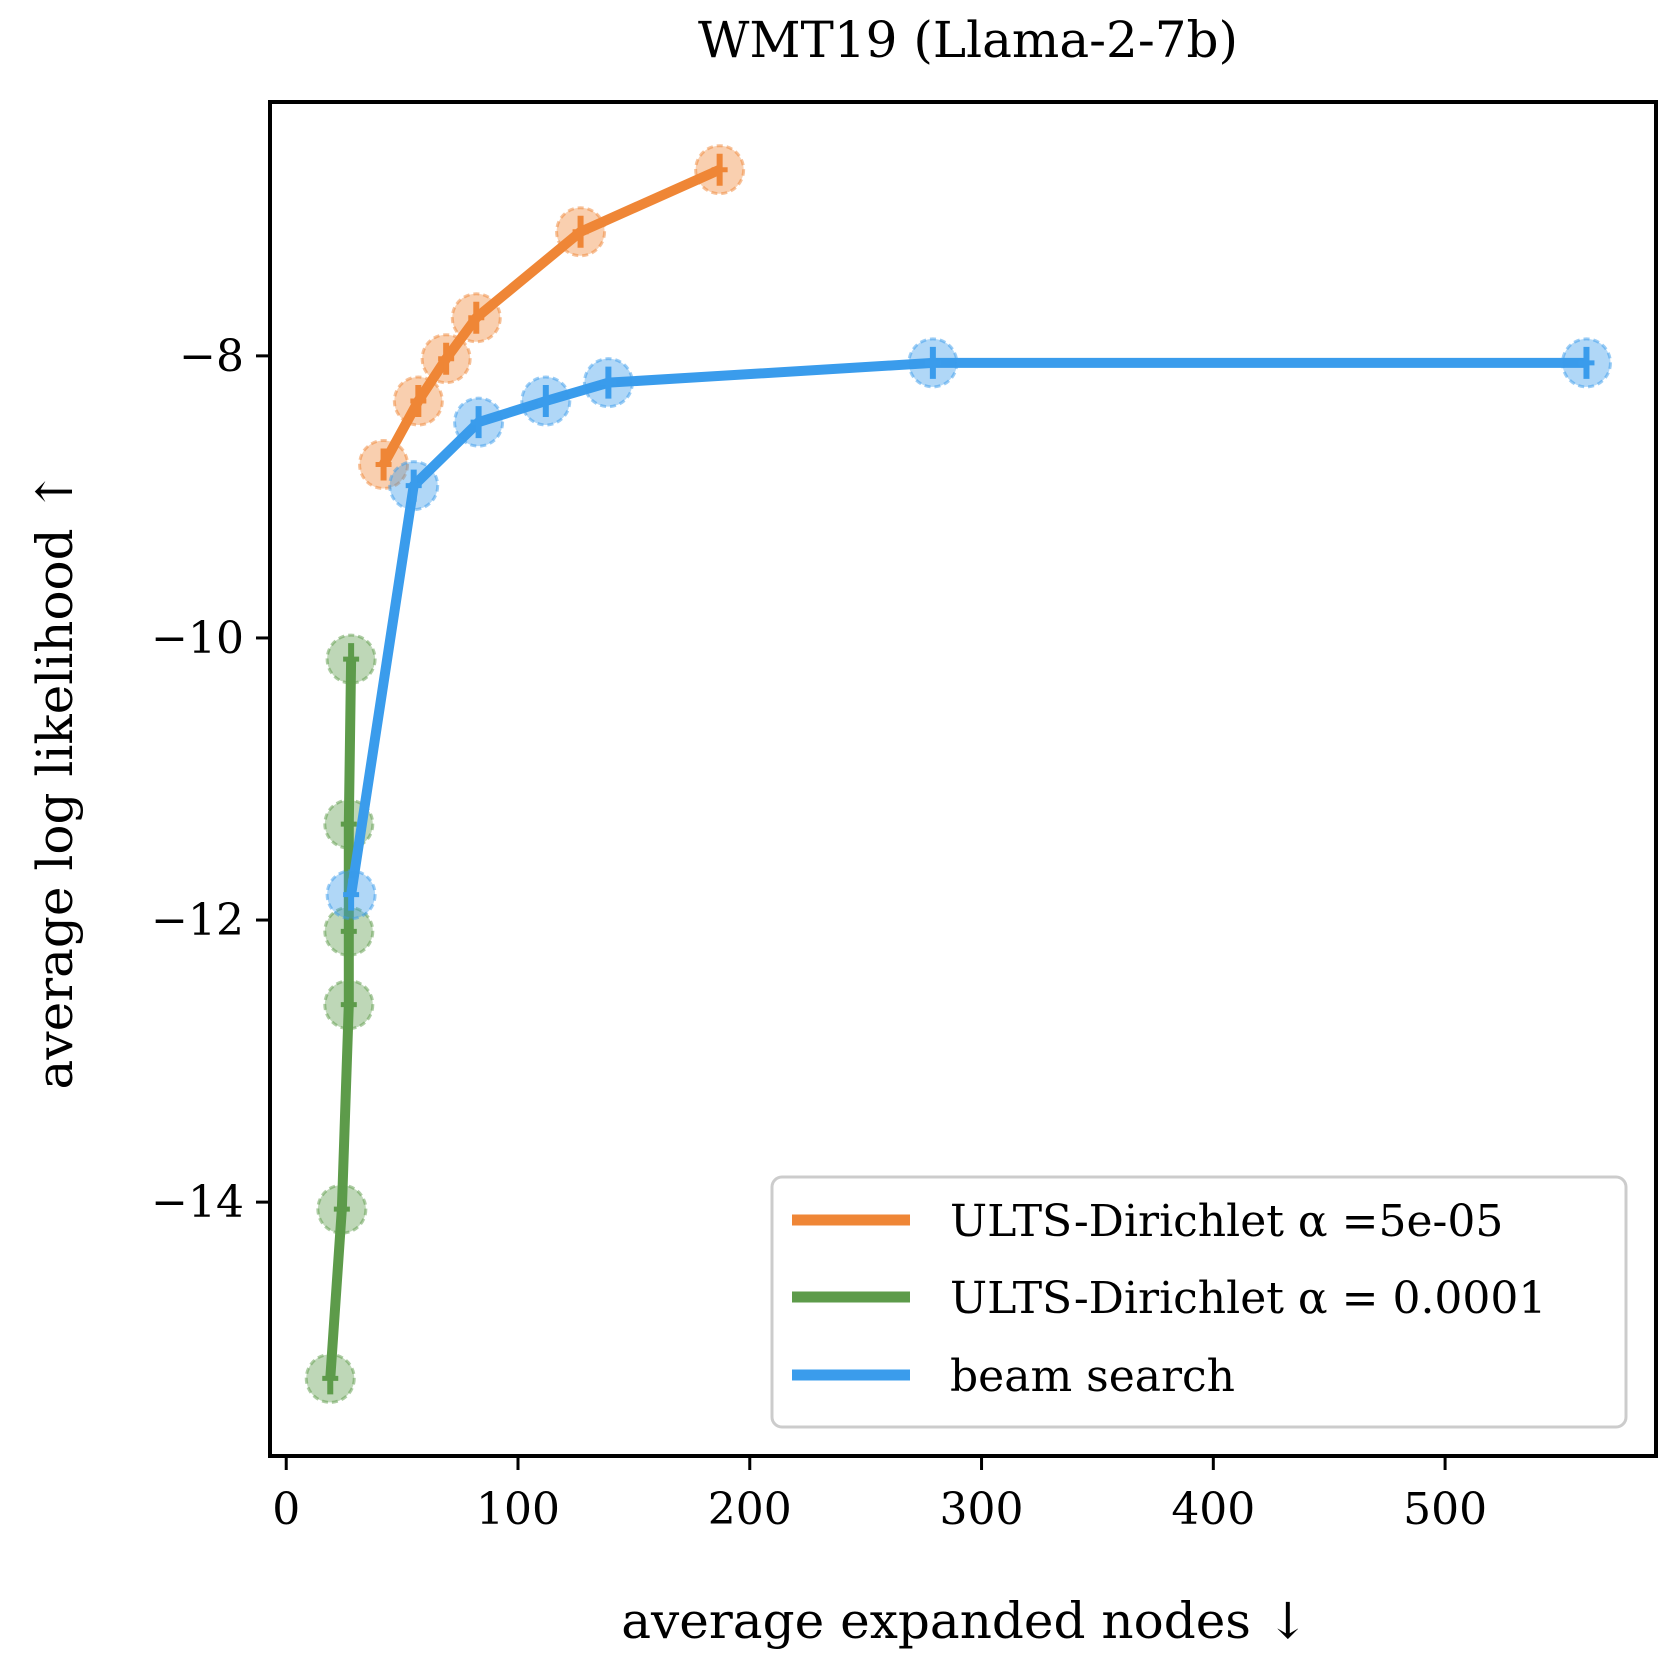 The width and height of the screenshot is (1662, 1662). What do you see at coordinates (968, 40) in the screenshot?
I see `chart-title: WMT19 (Llama-2-7b)` at bounding box center [968, 40].